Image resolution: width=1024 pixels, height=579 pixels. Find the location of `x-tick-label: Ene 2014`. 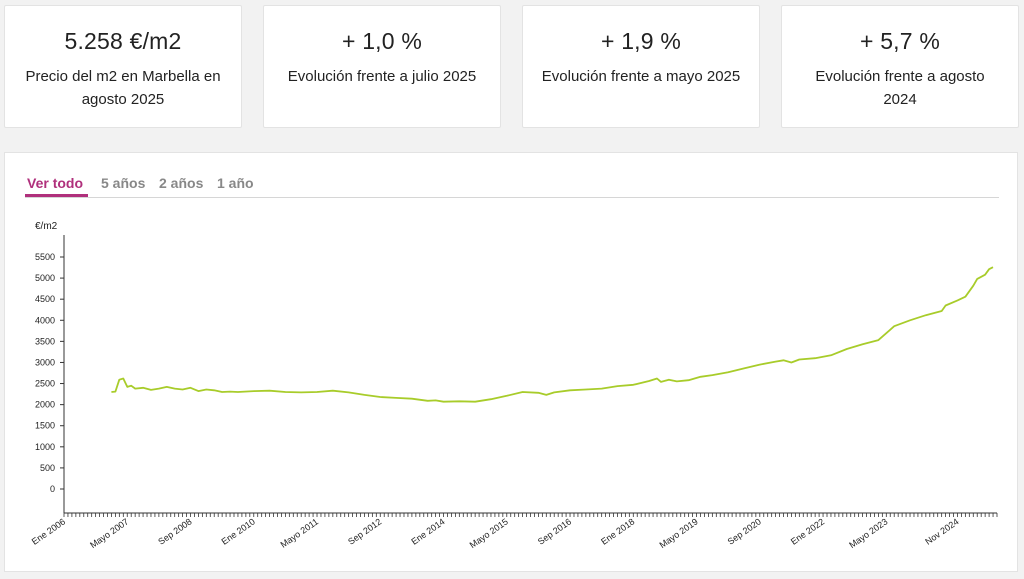

x-tick-label: Ene 2014 is located at coordinates (427, 531).